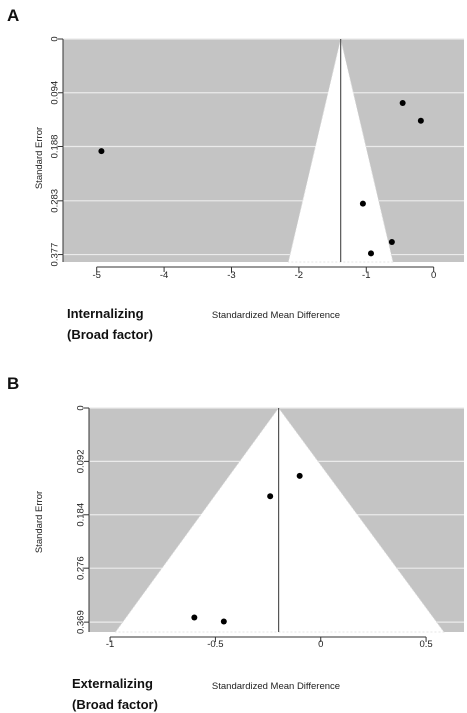 The height and width of the screenshot is (713, 467). I want to click on x-tick-label-a-0: -5, so click(96, 275).